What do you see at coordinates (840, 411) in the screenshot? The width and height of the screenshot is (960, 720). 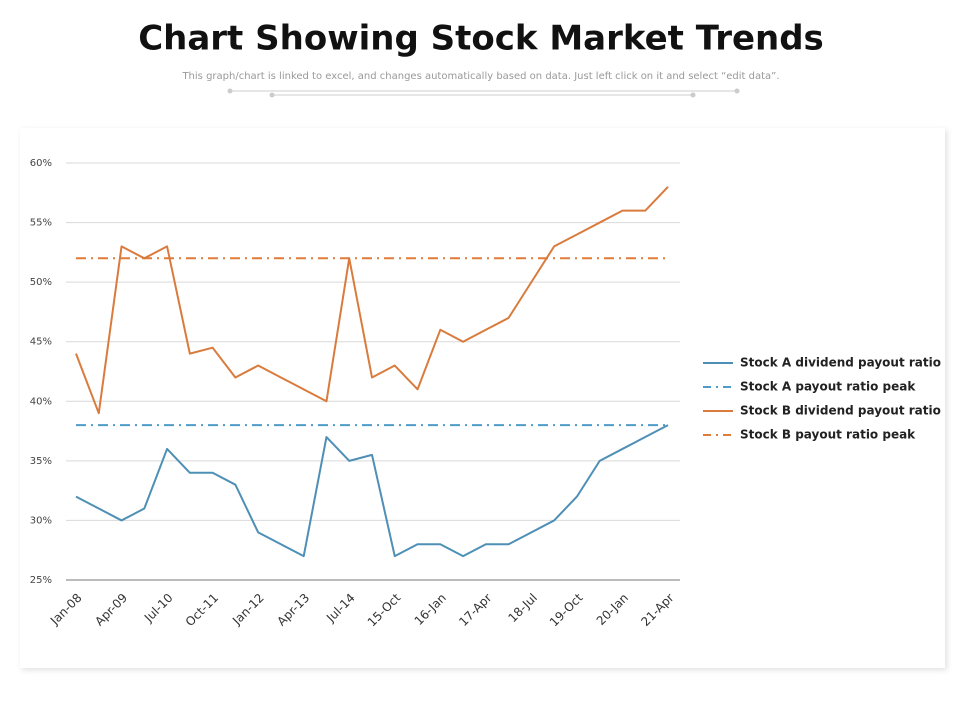 I see `legend-label: Stock B dividend payout ratio` at bounding box center [840, 411].